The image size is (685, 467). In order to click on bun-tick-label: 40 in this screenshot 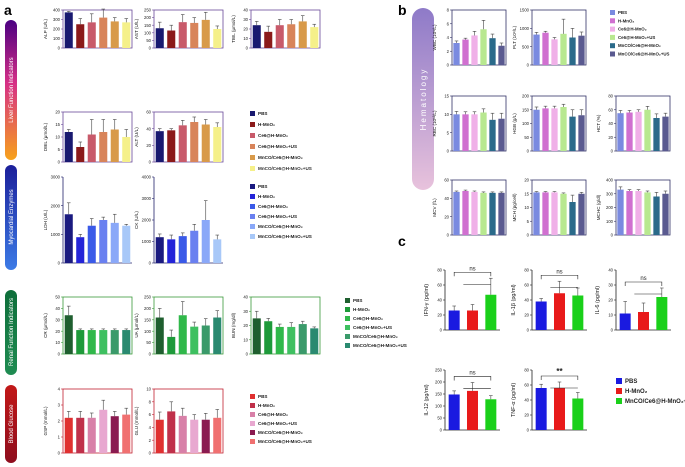, I will do `click(245, 297)`.